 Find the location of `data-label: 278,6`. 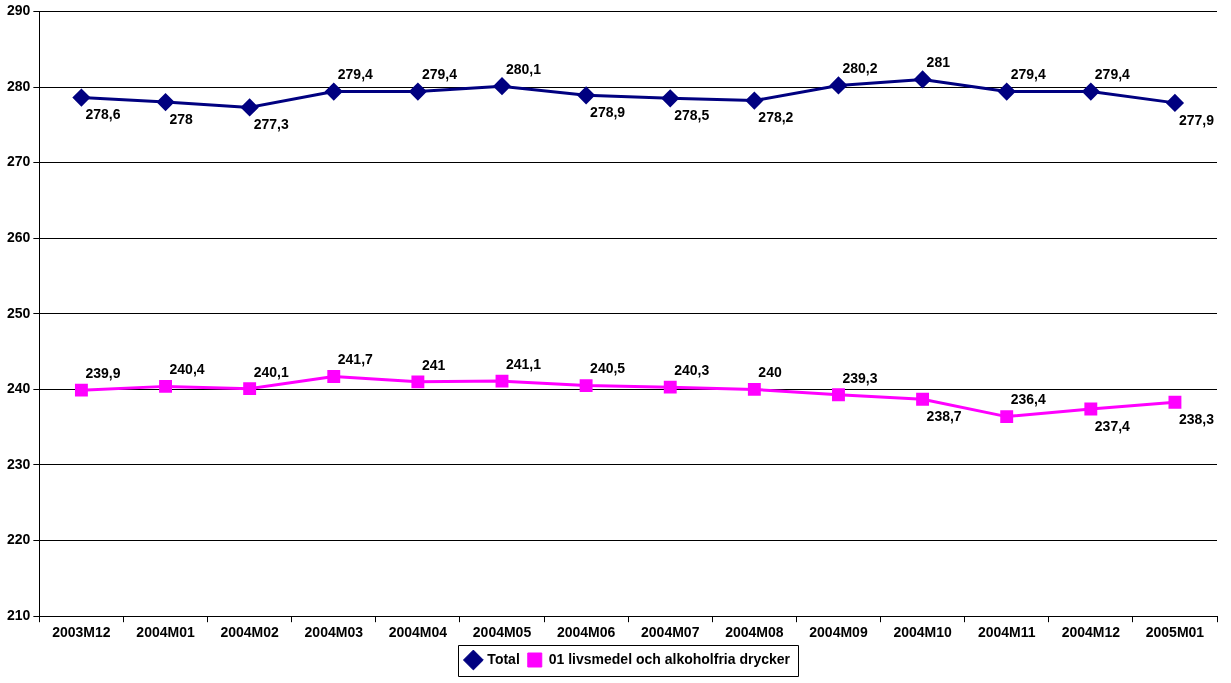

data-label: 278,6 is located at coordinates (103, 114).